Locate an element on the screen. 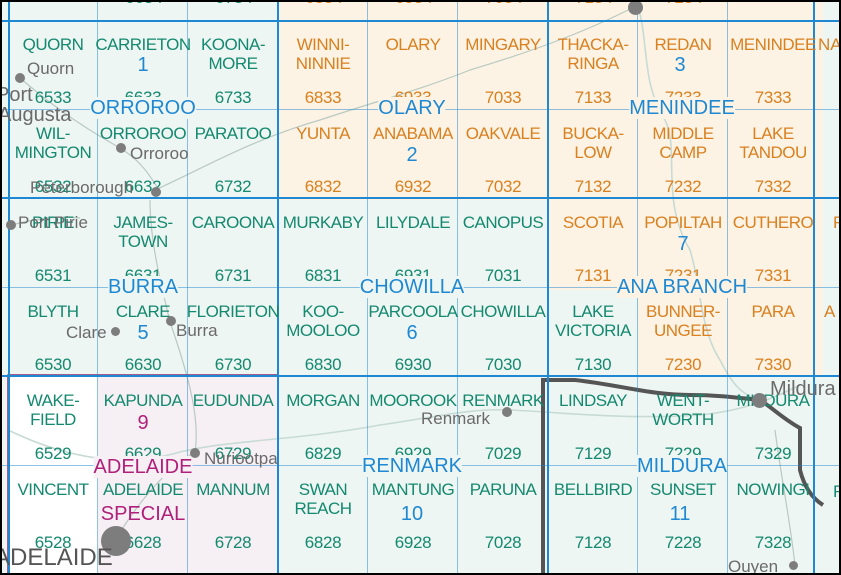  road-west is located at coordinates (90, 135).